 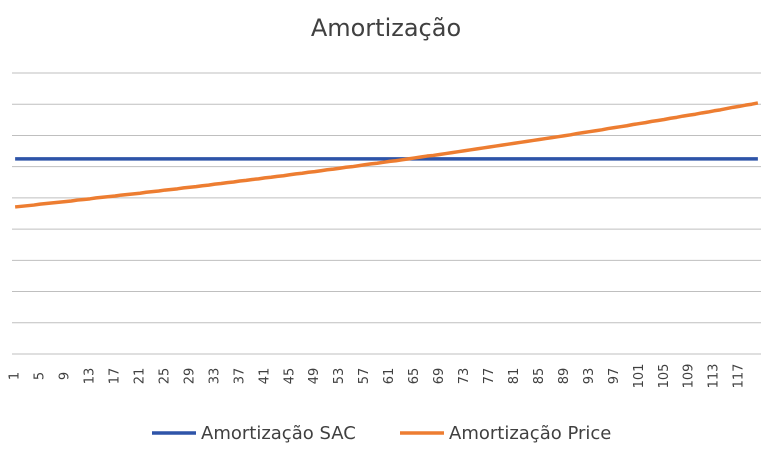 I want to click on x-tick-label: 5, so click(x=40, y=376).